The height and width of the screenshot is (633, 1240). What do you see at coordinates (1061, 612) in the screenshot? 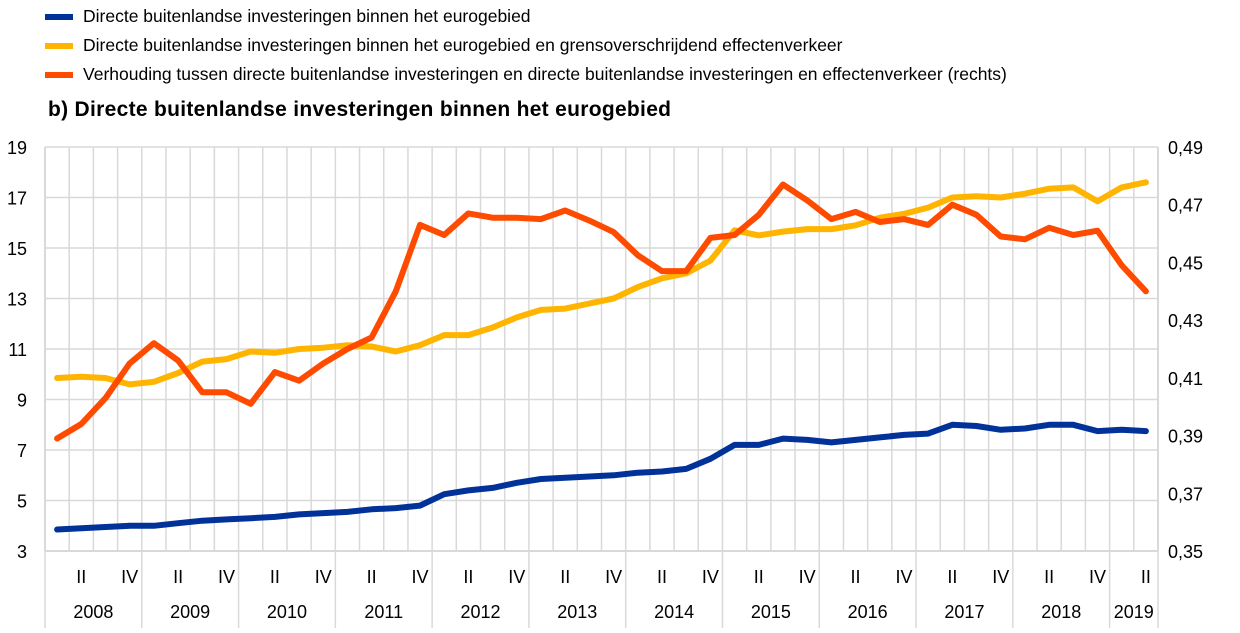
I see `x-year-label: 2018` at bounding box center [1061, 612].